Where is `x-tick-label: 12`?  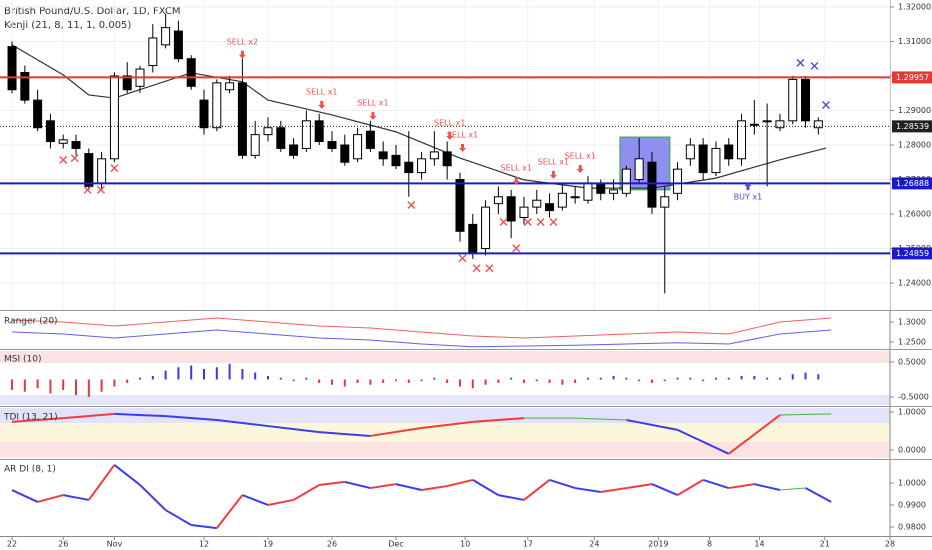
x-tick-label: 12 is located at coordinates (204, 544).